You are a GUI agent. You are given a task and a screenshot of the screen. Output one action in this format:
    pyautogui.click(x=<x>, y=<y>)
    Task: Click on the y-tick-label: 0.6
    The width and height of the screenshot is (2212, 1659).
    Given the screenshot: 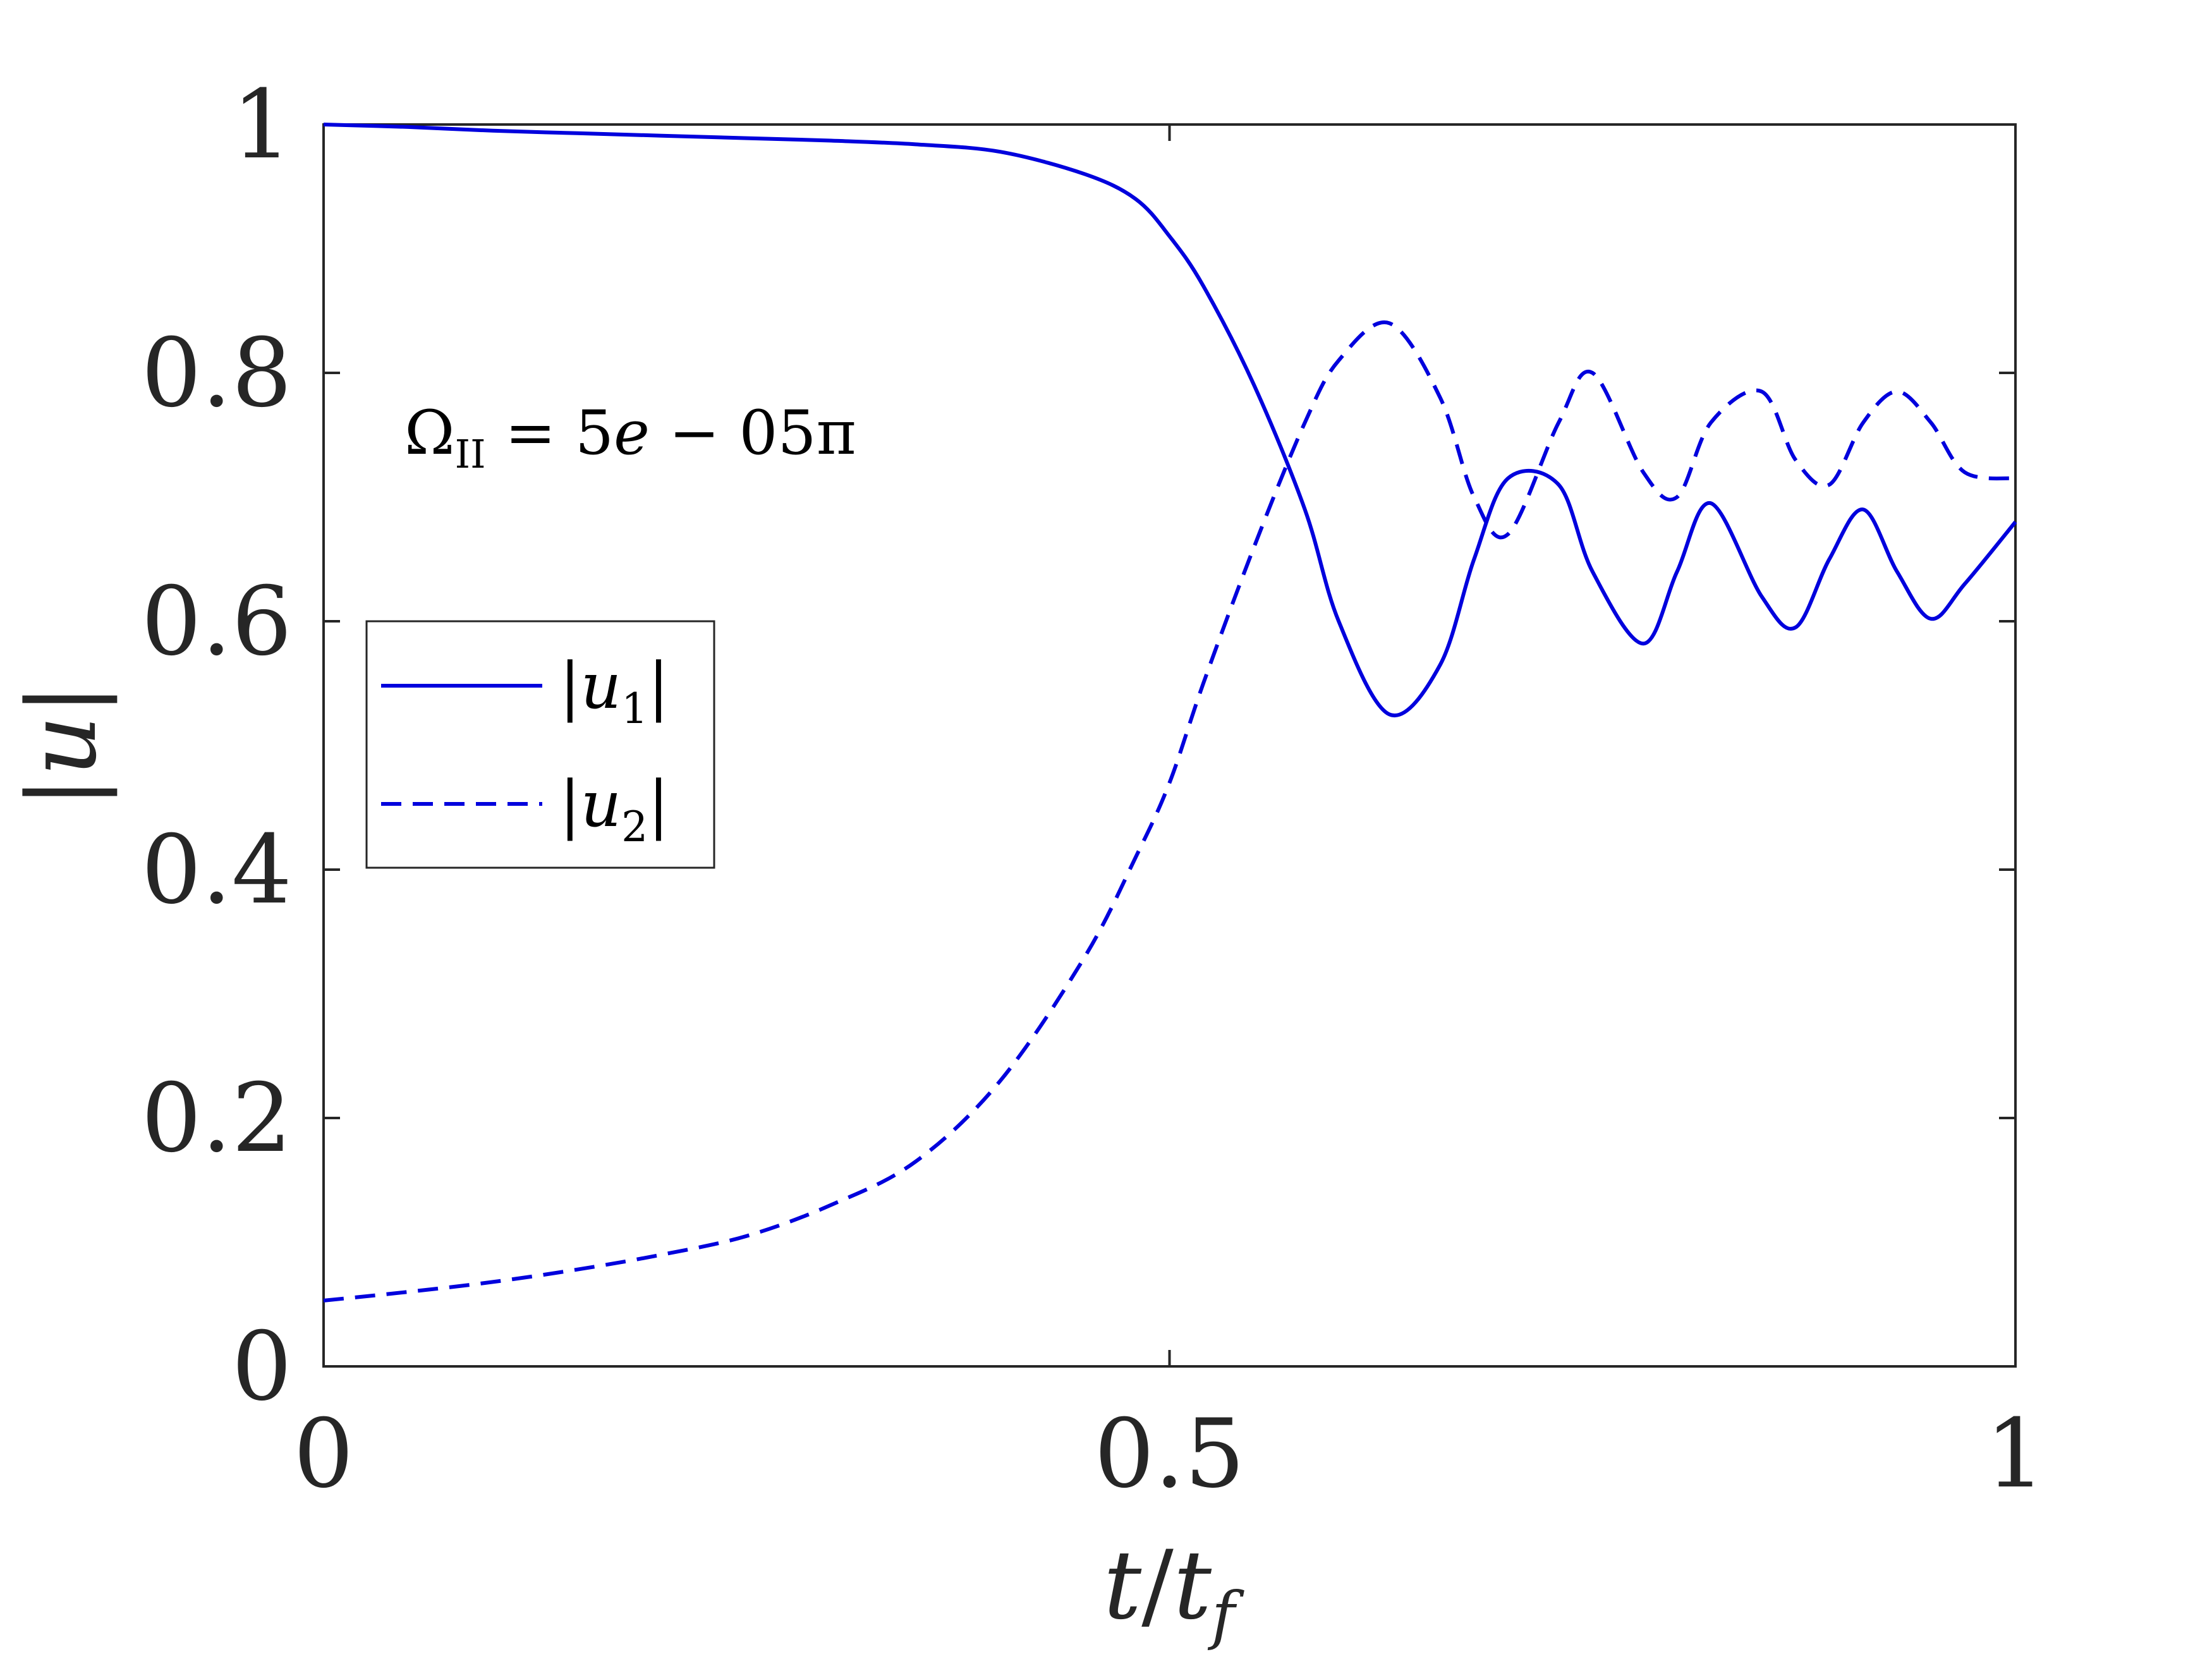 What is the action you would take?
    pyautogui.click(x=216, y=622)
    